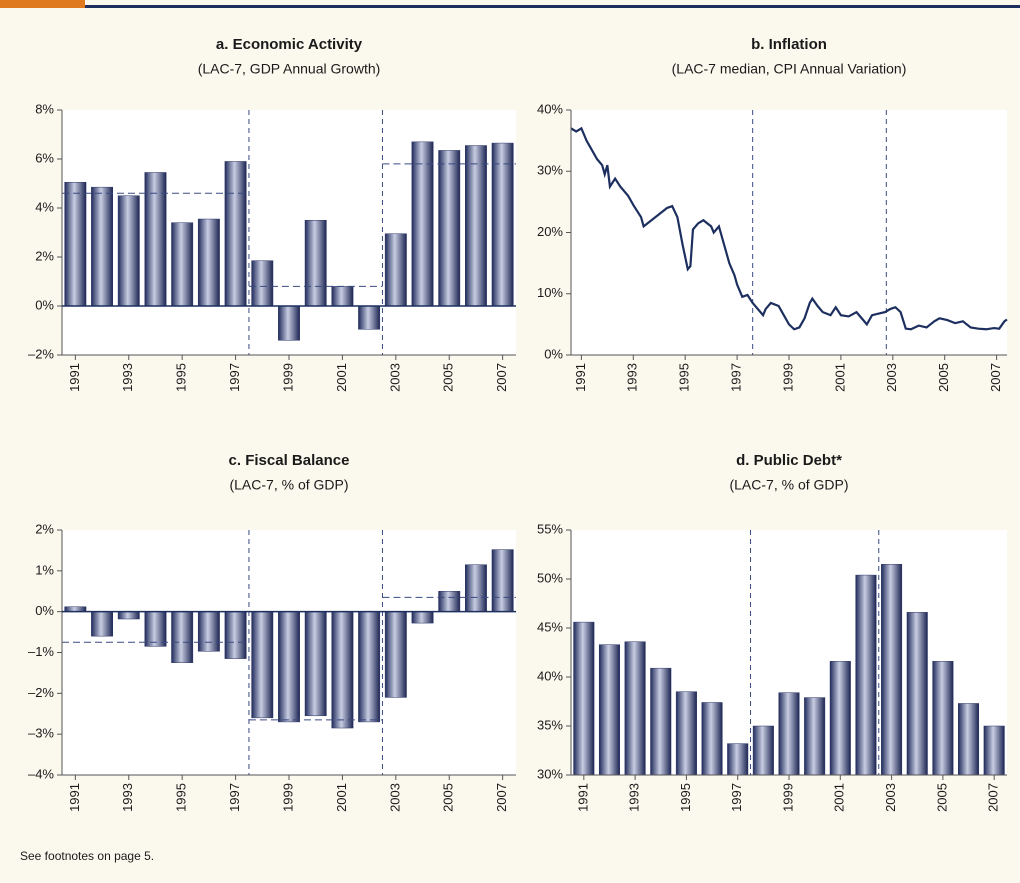 This screenshot has width=1020, height=883. What do you see at coordinates (289, 460) in the screenshot?
I see `chart-title: c. Fiscal Balance` at bounding box center [289, 460].